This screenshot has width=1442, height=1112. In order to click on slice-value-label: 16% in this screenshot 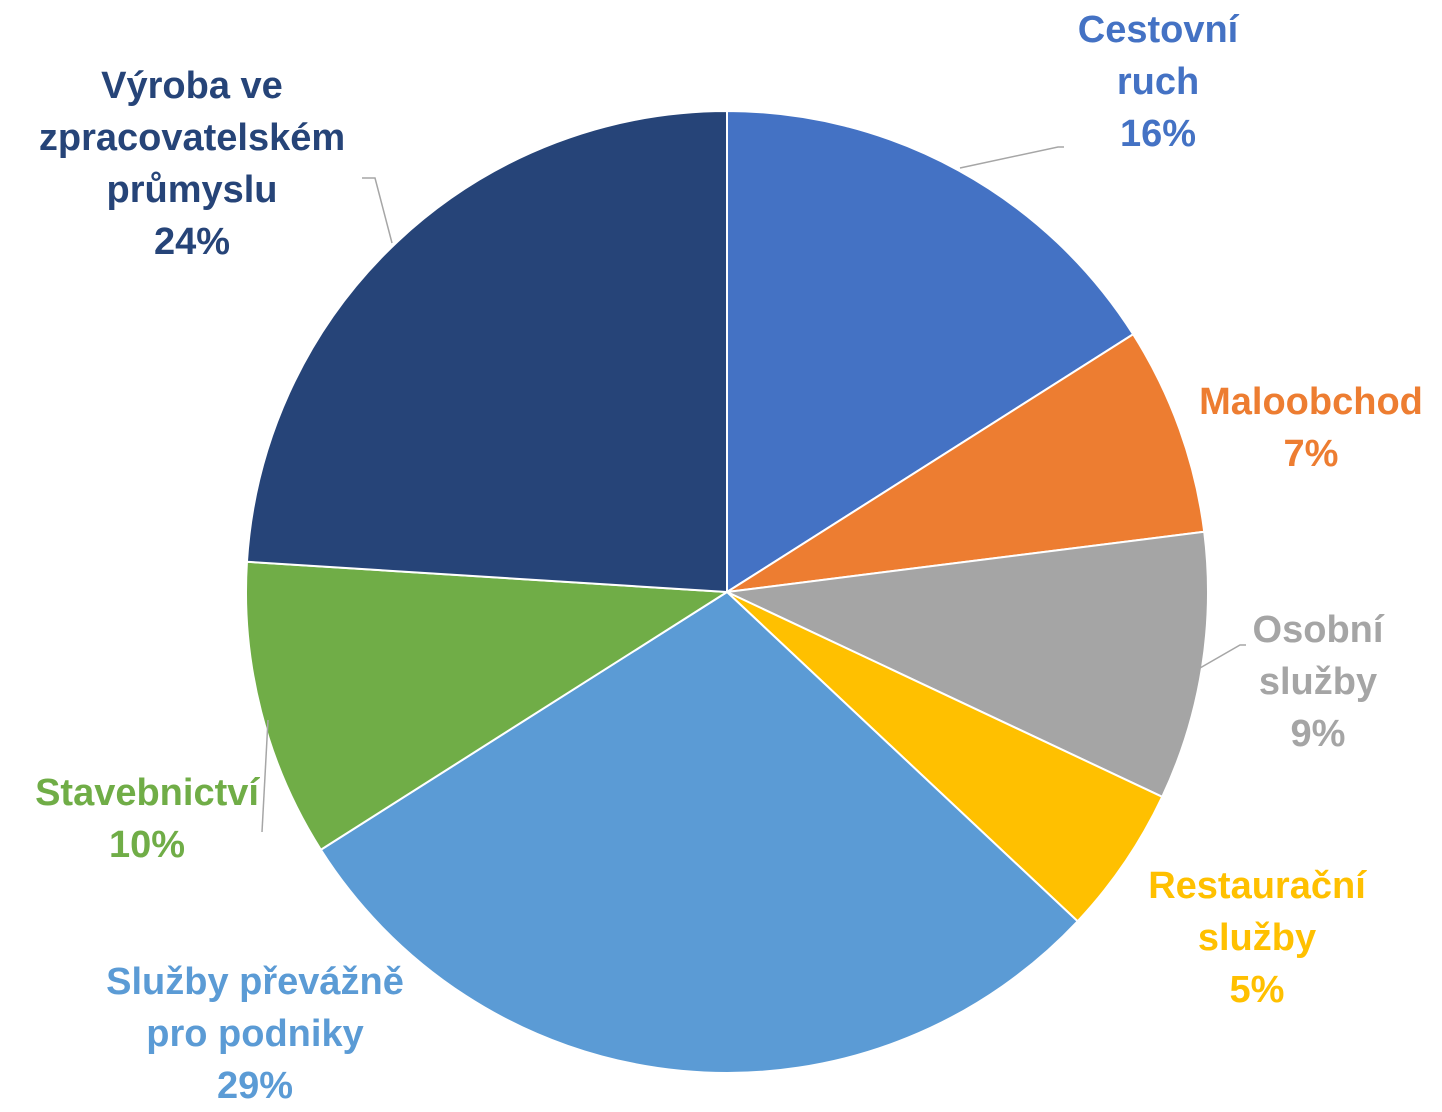, I will do `click(1158, 134)`.